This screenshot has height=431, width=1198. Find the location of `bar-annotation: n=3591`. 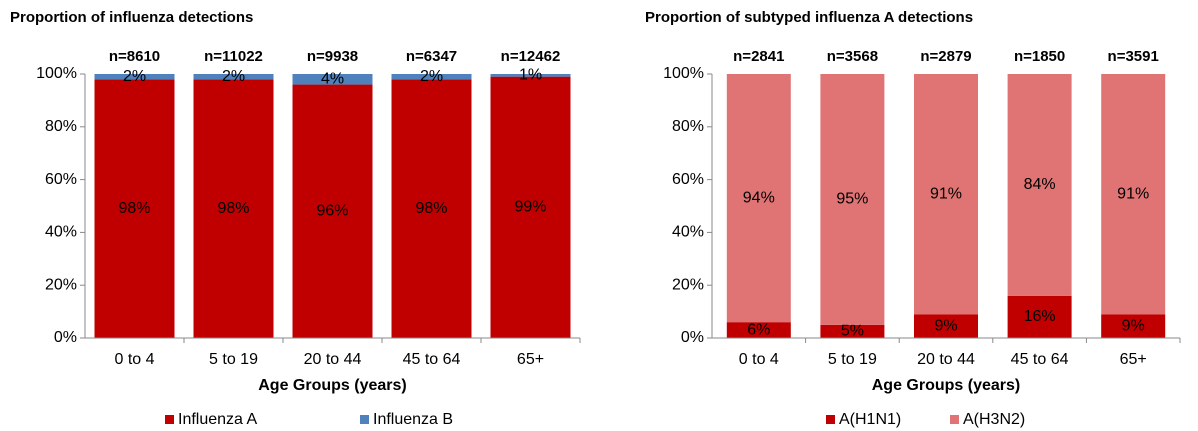

bar-annotation: n=3591 is located at coordinates (1133, 56).